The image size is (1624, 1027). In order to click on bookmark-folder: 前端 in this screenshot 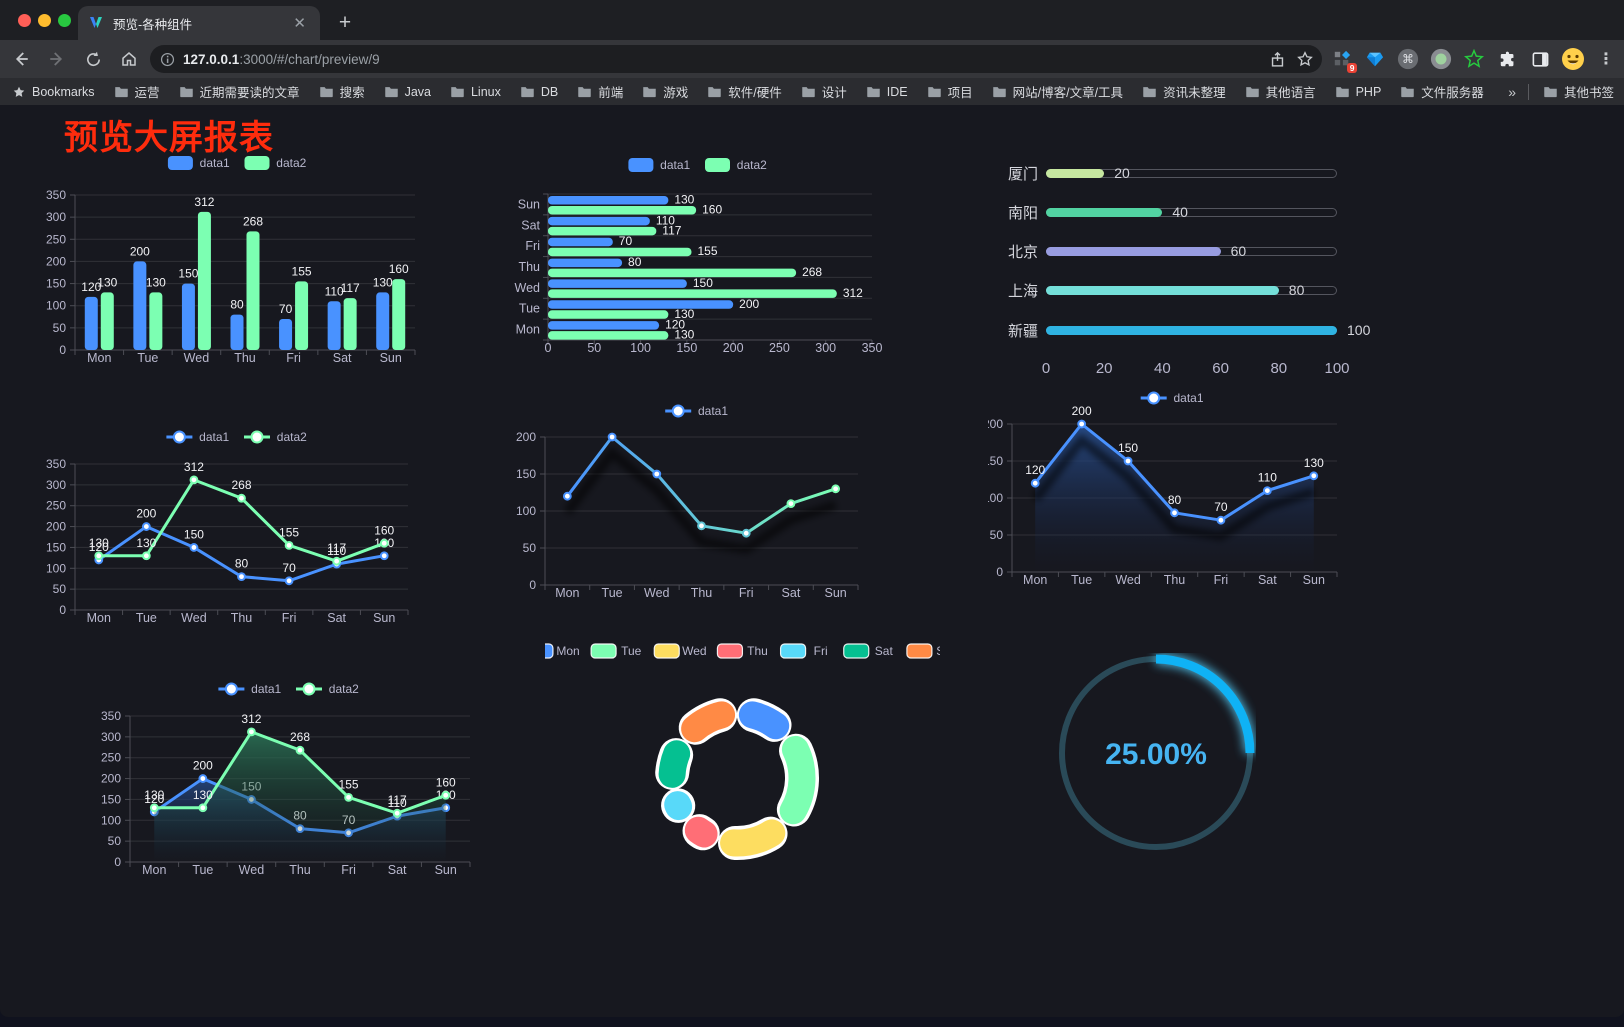, I will do `click(600, 91)`.